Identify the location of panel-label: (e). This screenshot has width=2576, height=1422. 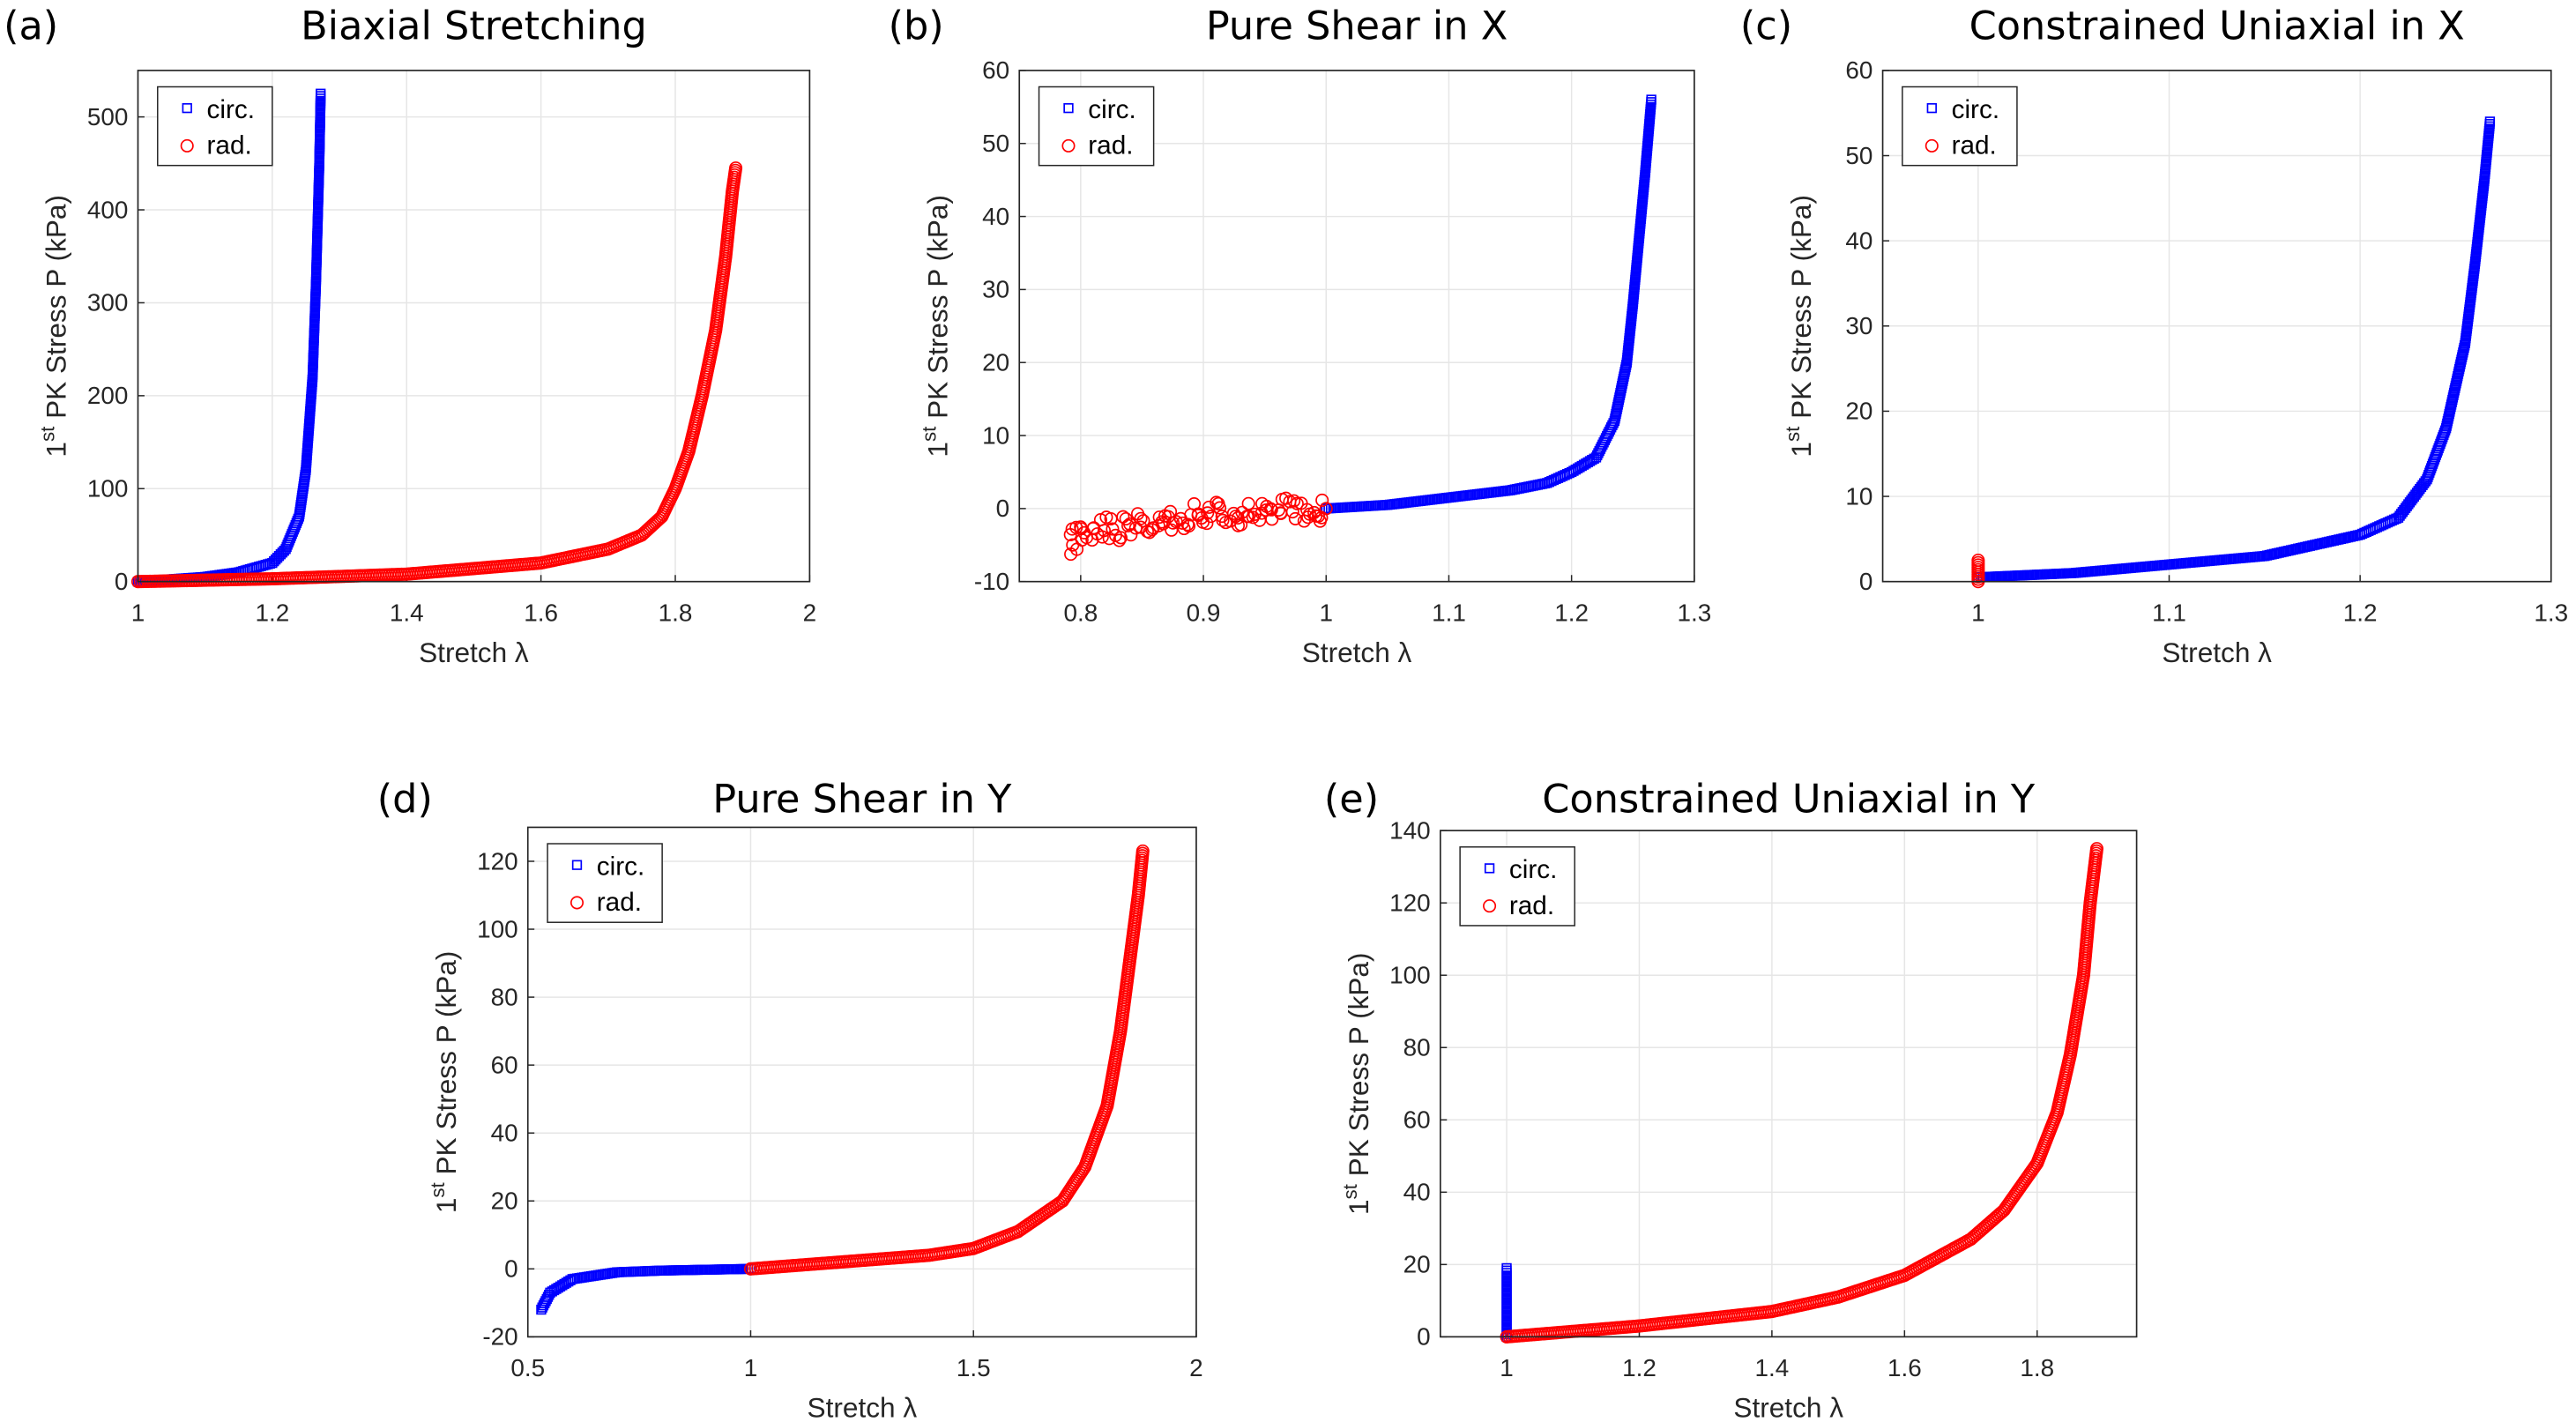
(1351, 800).